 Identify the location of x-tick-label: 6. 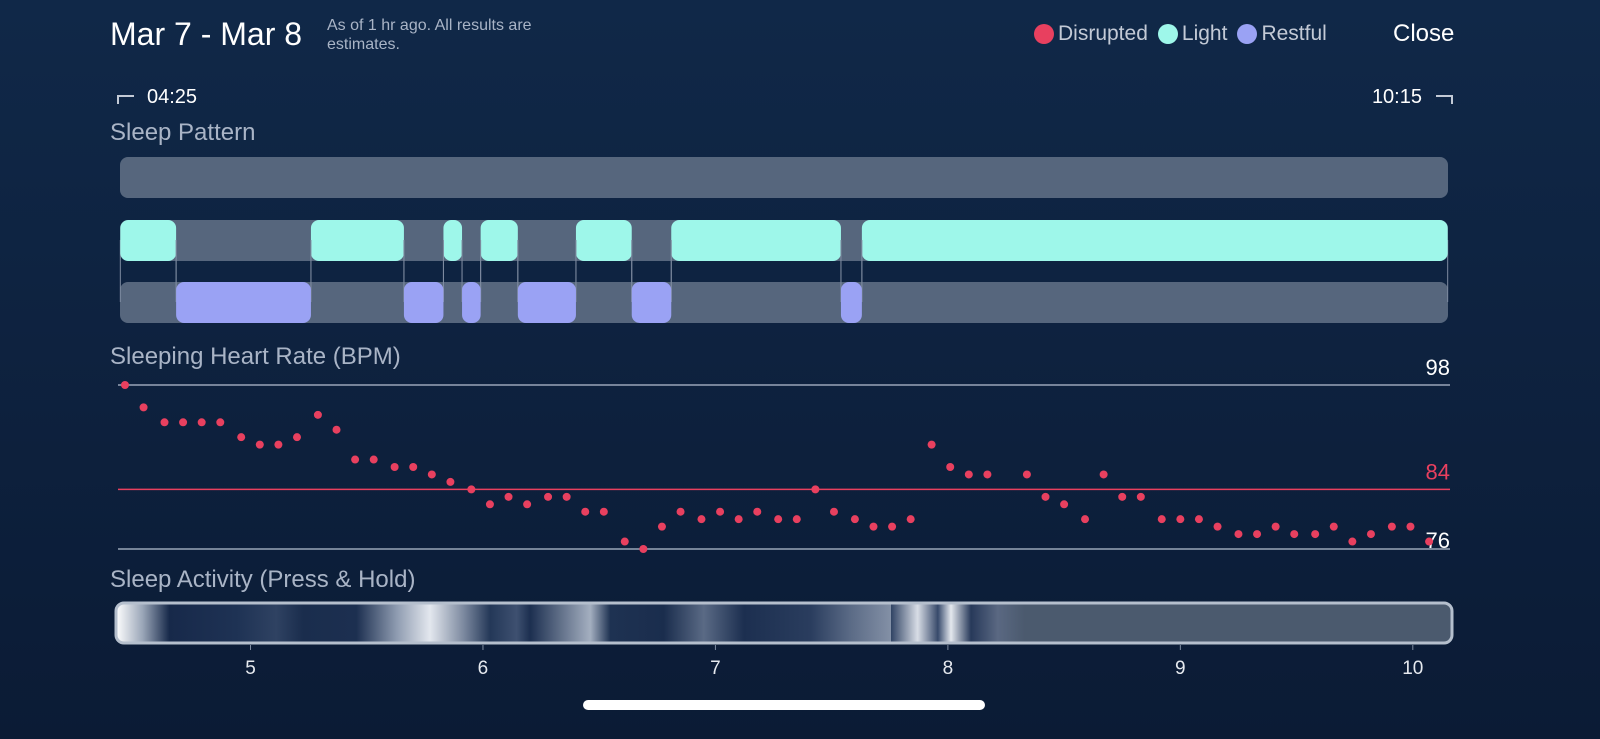
(483, 668).